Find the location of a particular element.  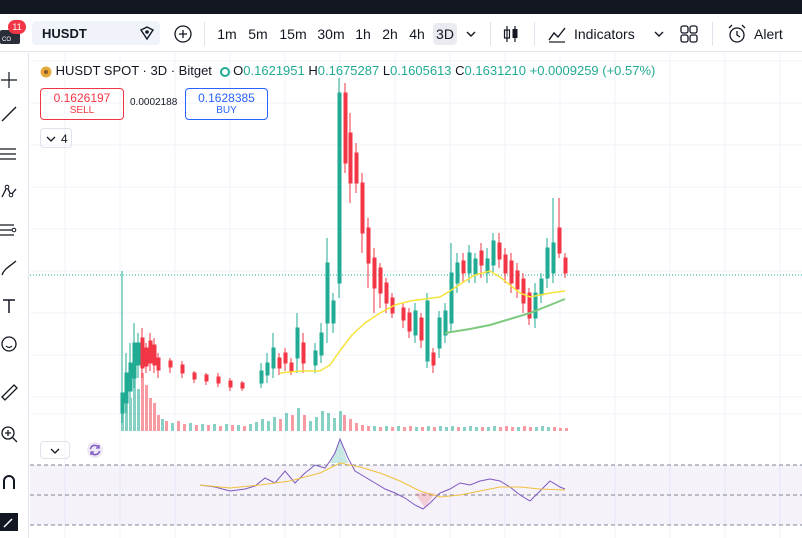

interval-5m: 5m is located at coordinates (258, 34).